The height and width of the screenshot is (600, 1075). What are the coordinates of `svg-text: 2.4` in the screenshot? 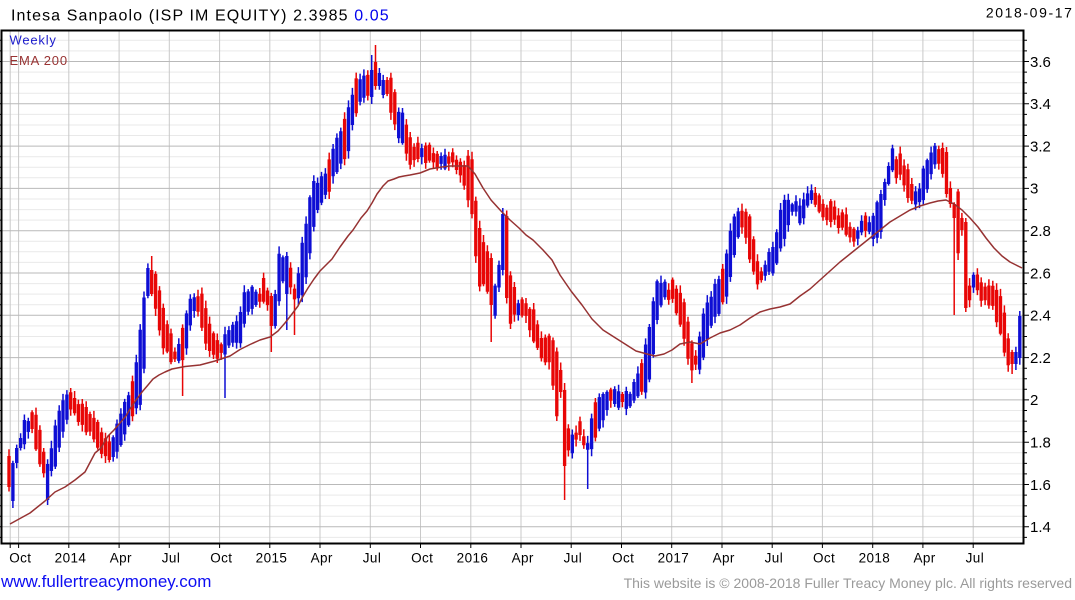 It's located at (1040, 316).